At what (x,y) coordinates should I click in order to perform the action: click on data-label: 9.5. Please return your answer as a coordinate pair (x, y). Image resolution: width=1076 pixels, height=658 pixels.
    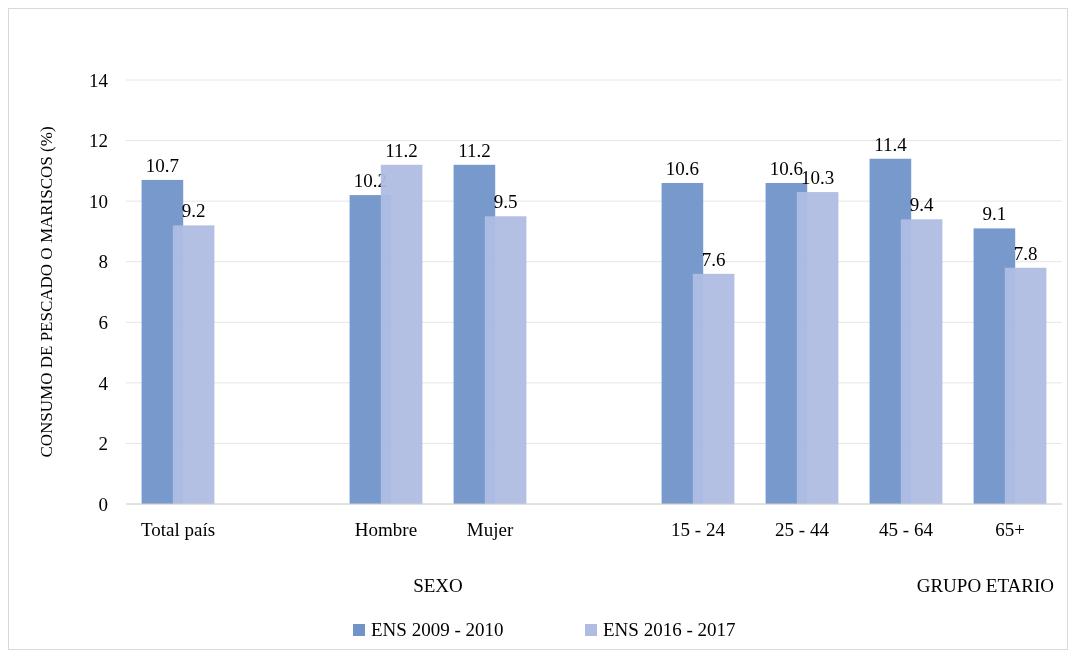
    Looking at the image, I should click on (505, 202).